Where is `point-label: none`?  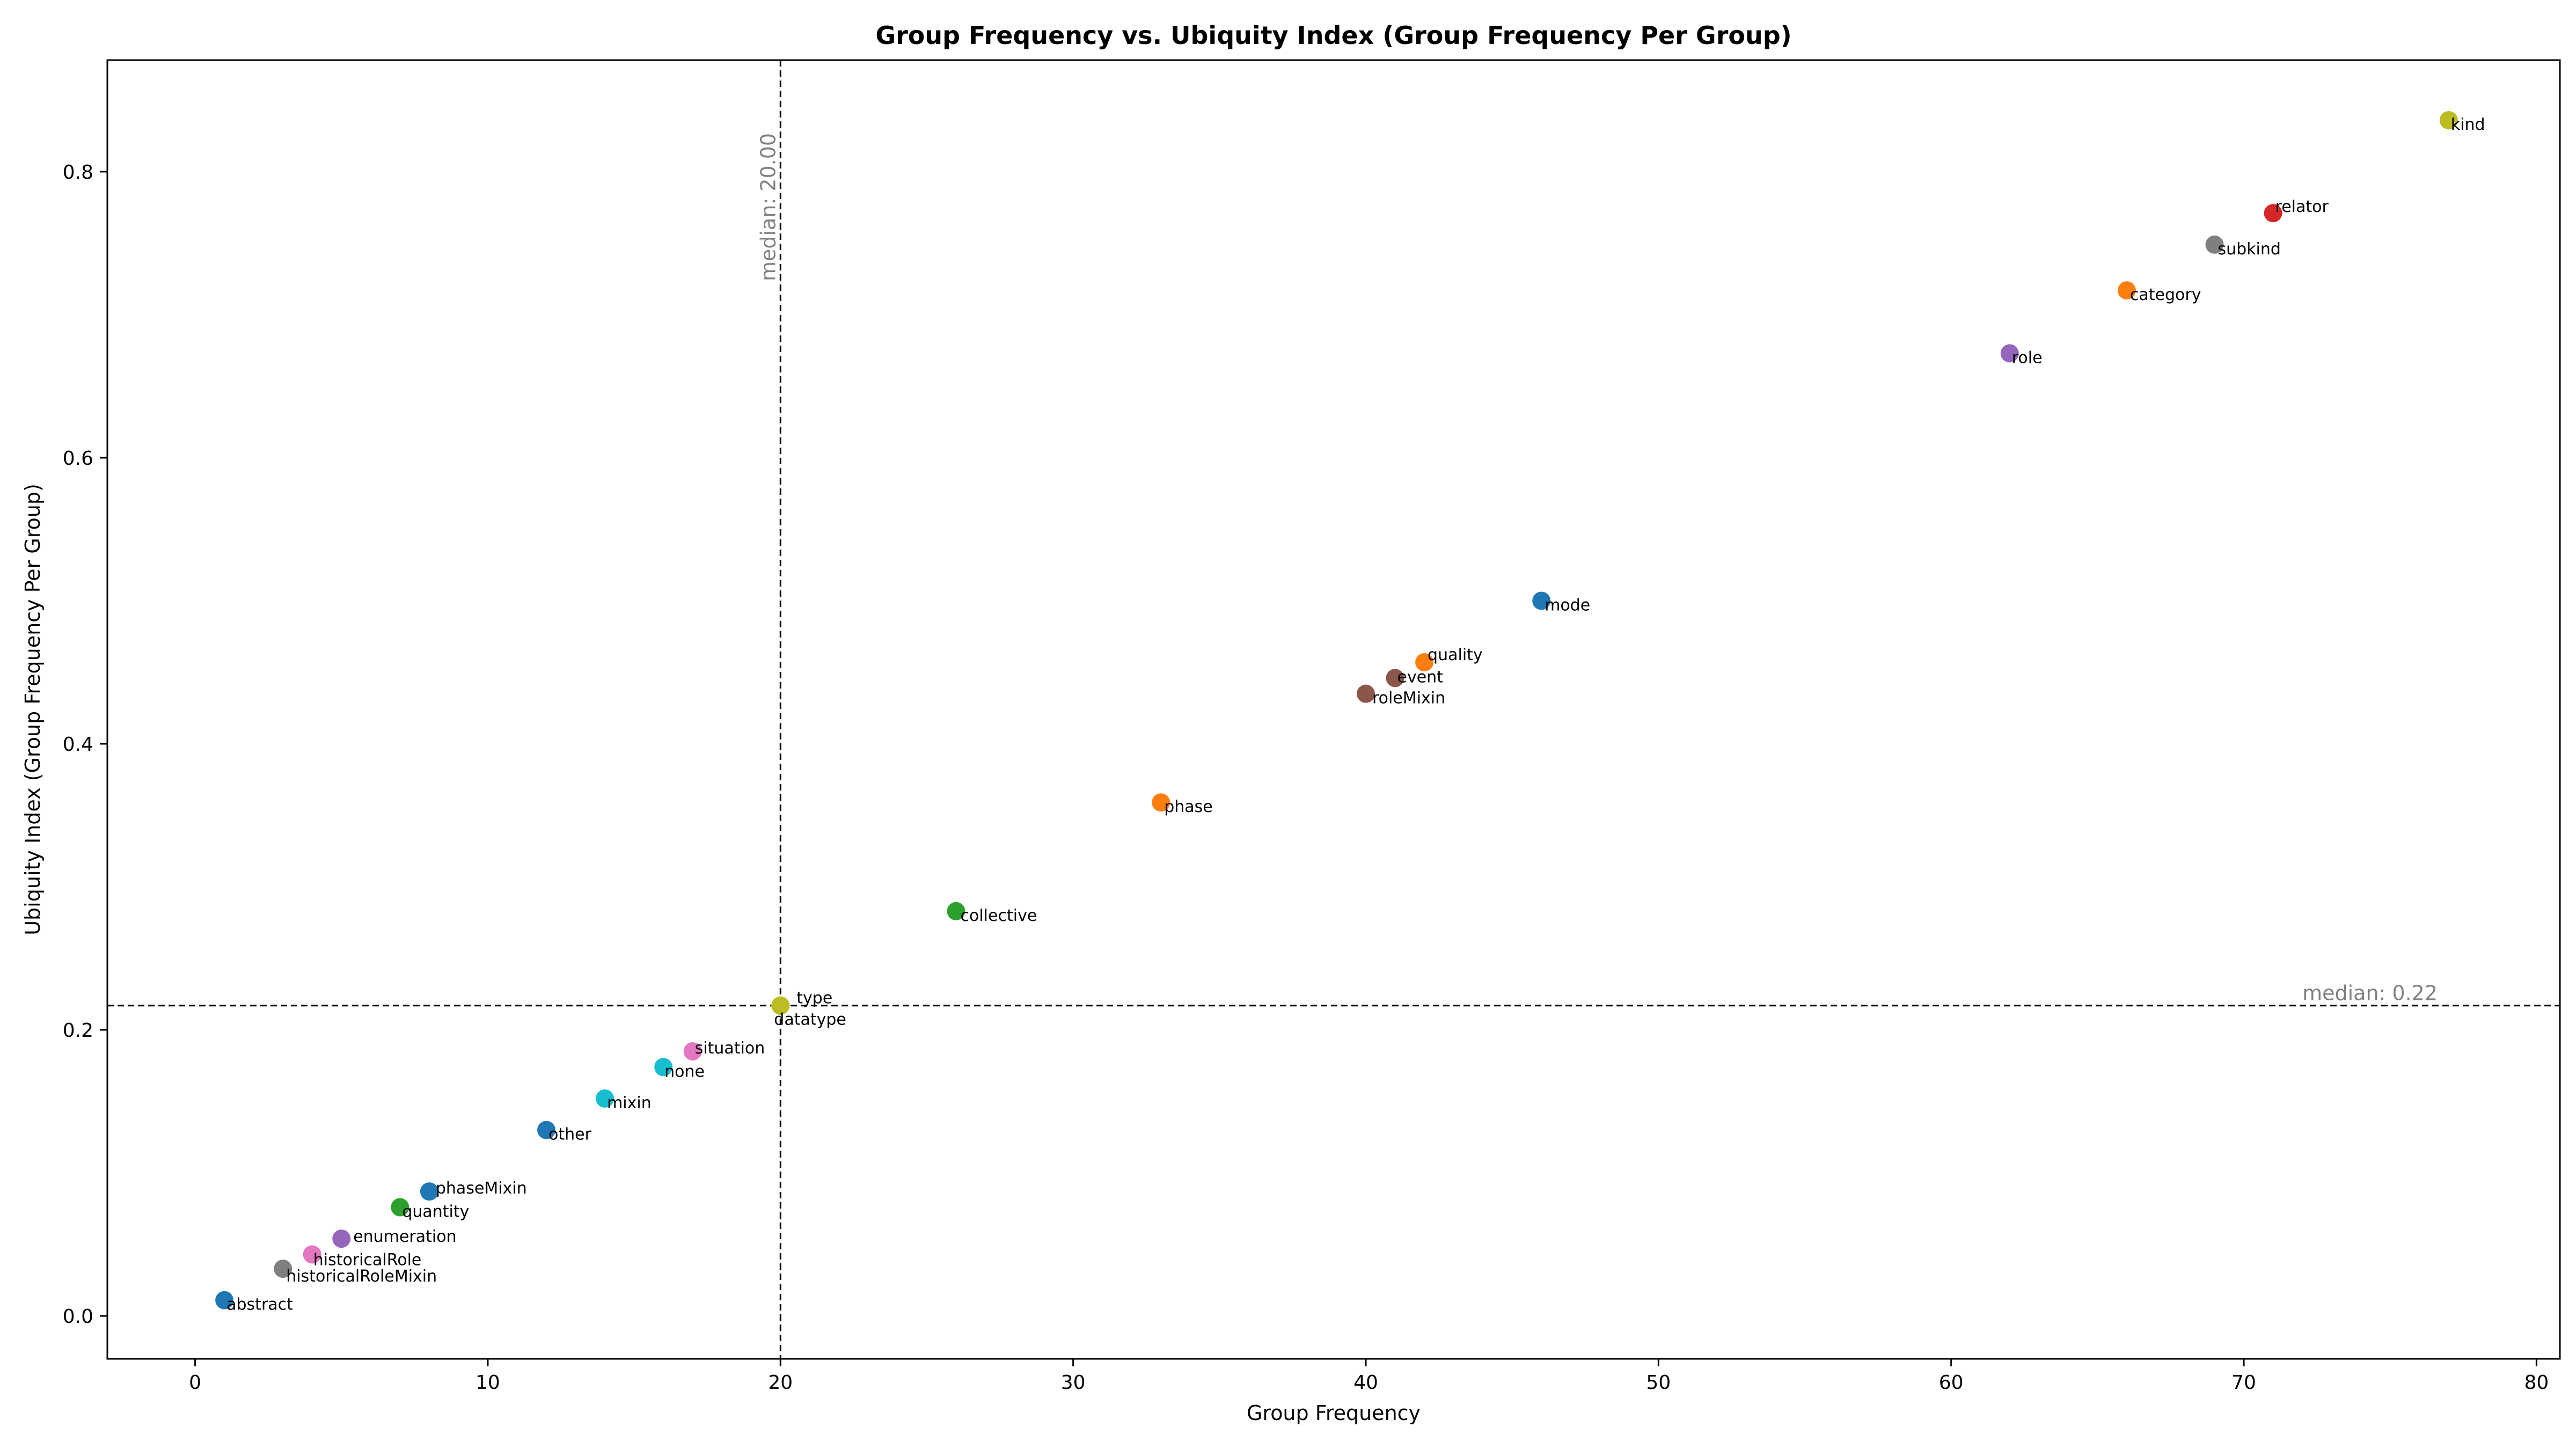
point-label: none is located at coordinates (684, 1071).